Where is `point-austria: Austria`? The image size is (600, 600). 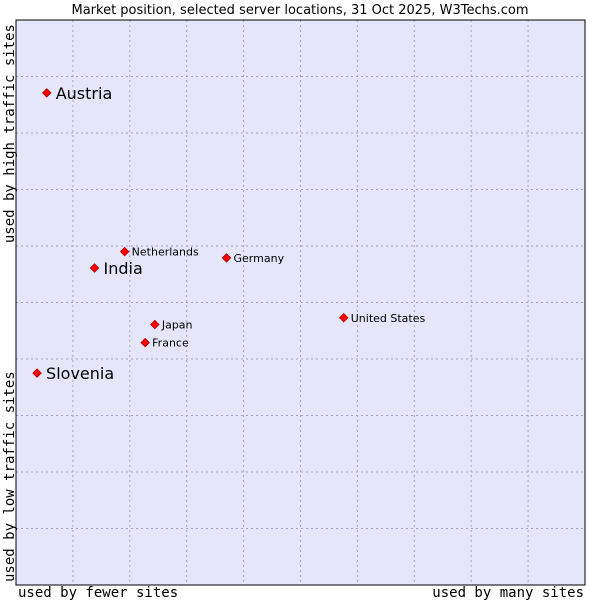
point-austria: Austria is located at coordinates (77, 93).